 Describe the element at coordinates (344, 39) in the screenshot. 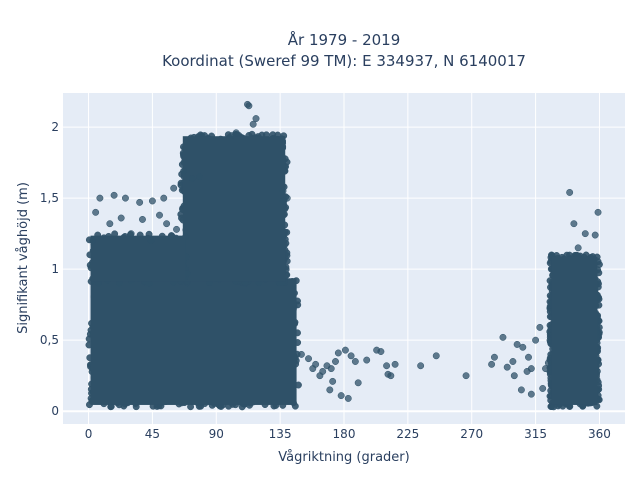

I see `chart-title-line1: År 1979 - 2019` at that location.